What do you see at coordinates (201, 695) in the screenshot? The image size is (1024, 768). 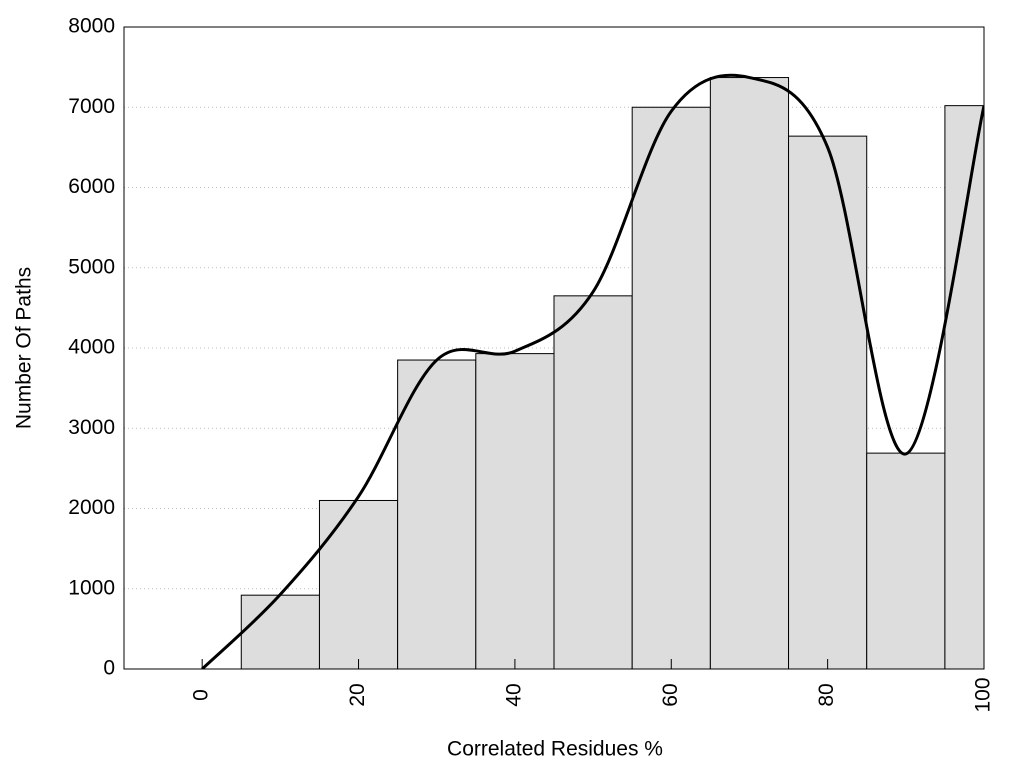 I see `x-tick-label: 0` at bounding box center [201, 695].